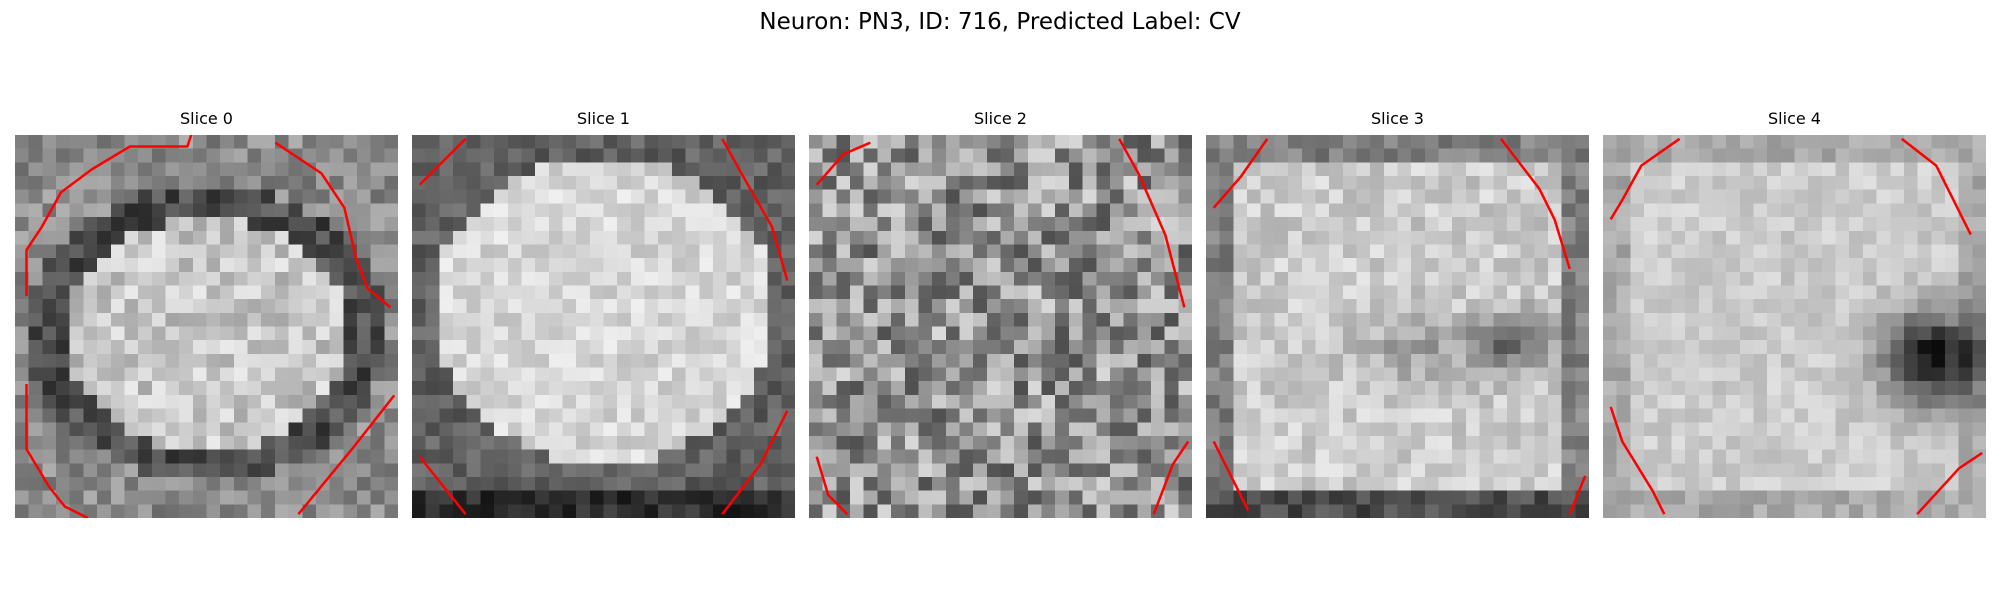 This screenshot has height=600, width=2000. I want to click on slice-panel-1: Slice 1, so click(603, 313).